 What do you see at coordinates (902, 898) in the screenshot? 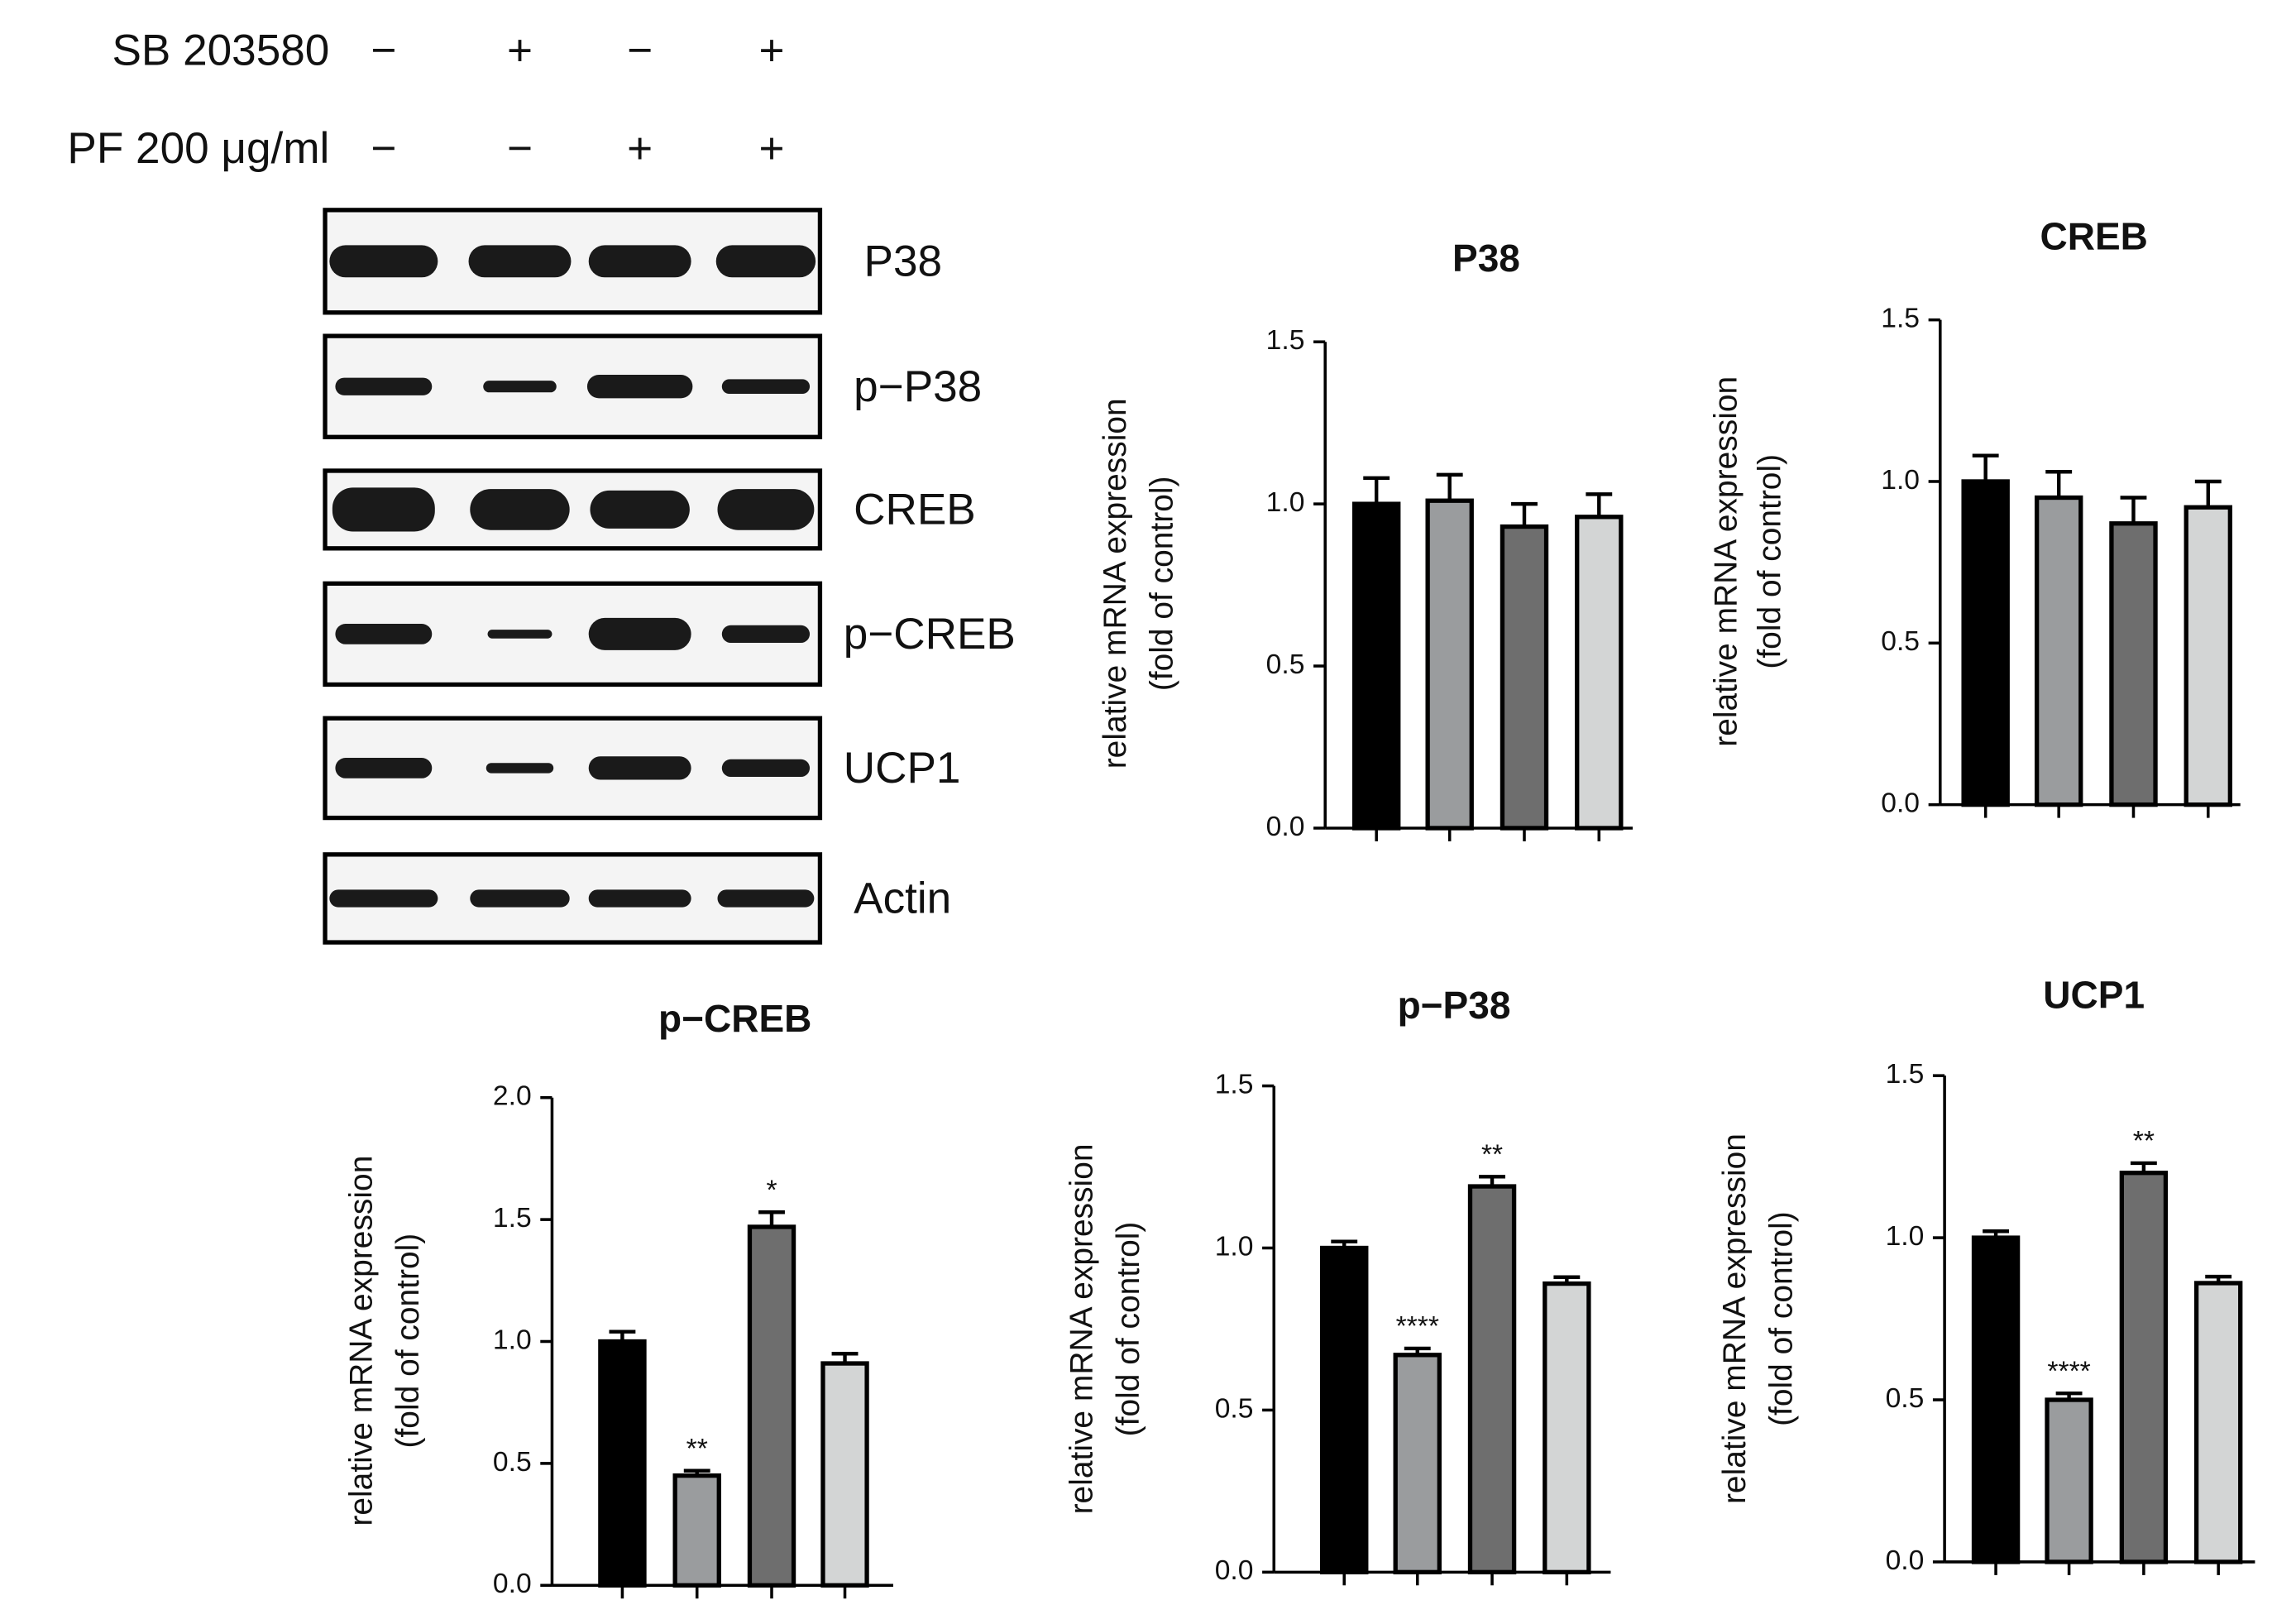
I see `blot-row-label: Actin` at bounding box center [902, 898].